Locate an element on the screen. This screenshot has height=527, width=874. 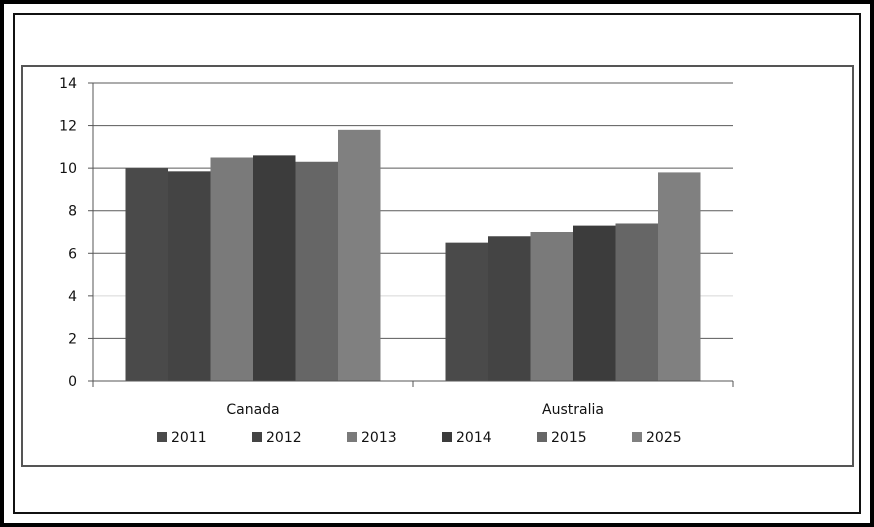
bar-2011-australia is located at coordinates (466, 311).